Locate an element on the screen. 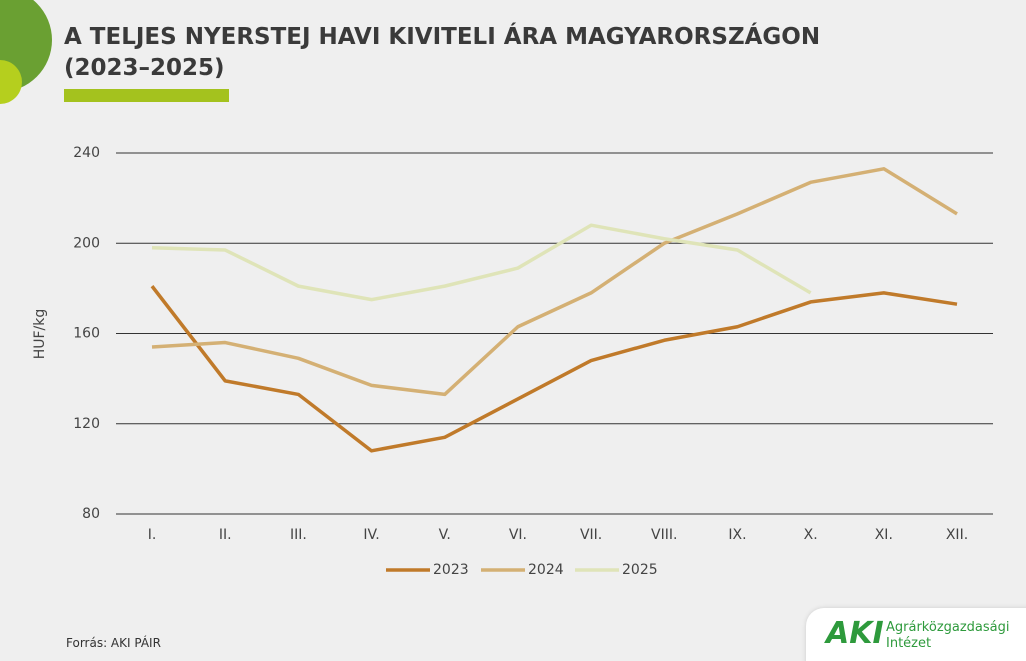 The image size is (1026, 661). y-axis-label: HUF/kg is located at coordinates (40, 334).